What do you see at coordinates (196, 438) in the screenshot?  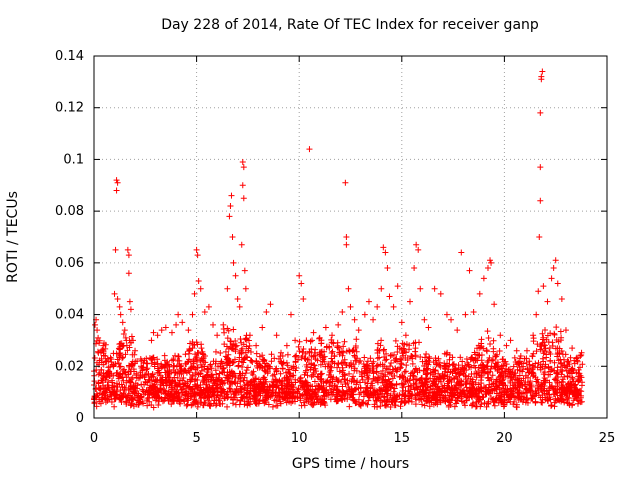 I see `x-tick-label: 5` at bounding box center [196, 438].